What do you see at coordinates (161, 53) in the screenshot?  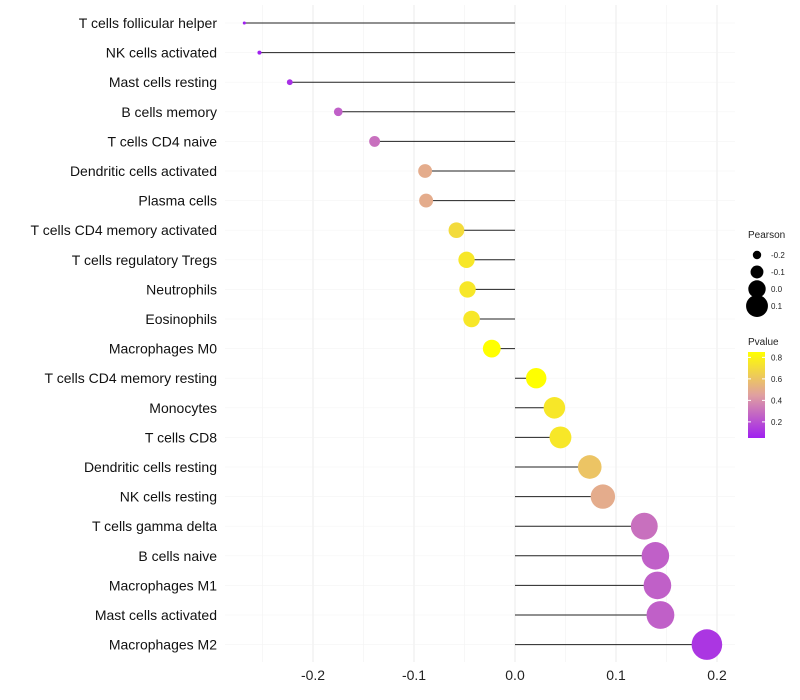 I see `category-label: NK cells activated` at bounding box center [161, 53].